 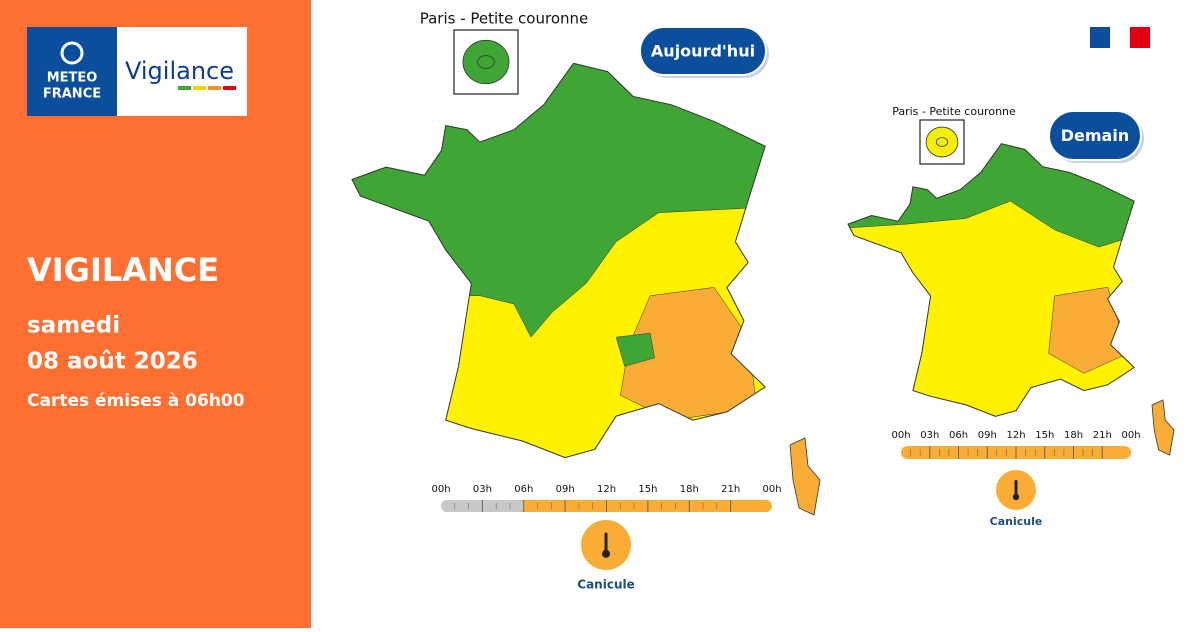 I want to click on logo-icon, so click(x=72, y=53).